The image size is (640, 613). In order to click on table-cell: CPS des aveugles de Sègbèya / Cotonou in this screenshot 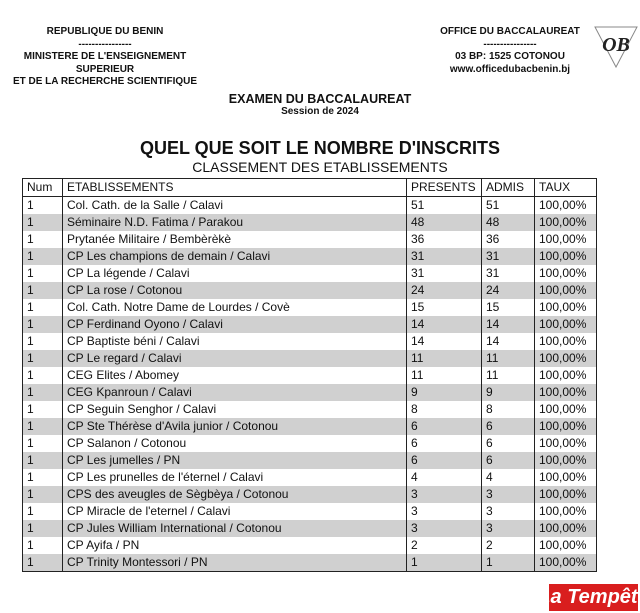, I will do `click(234, 494)`.